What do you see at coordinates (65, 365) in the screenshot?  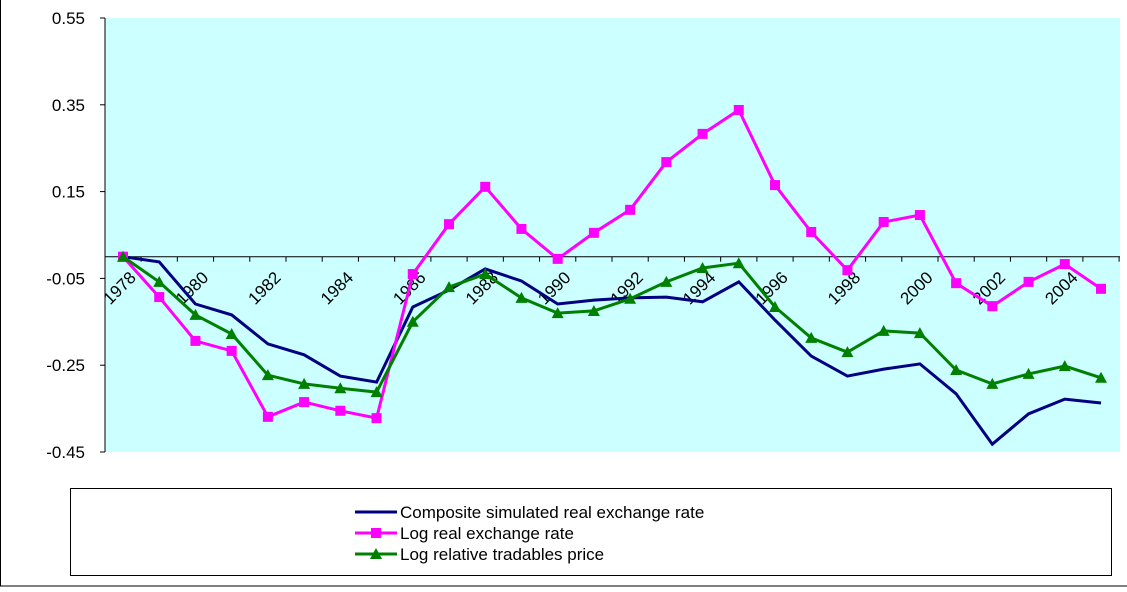 I see `y-tick-label: -0.25` at bounding box center [65, 365].